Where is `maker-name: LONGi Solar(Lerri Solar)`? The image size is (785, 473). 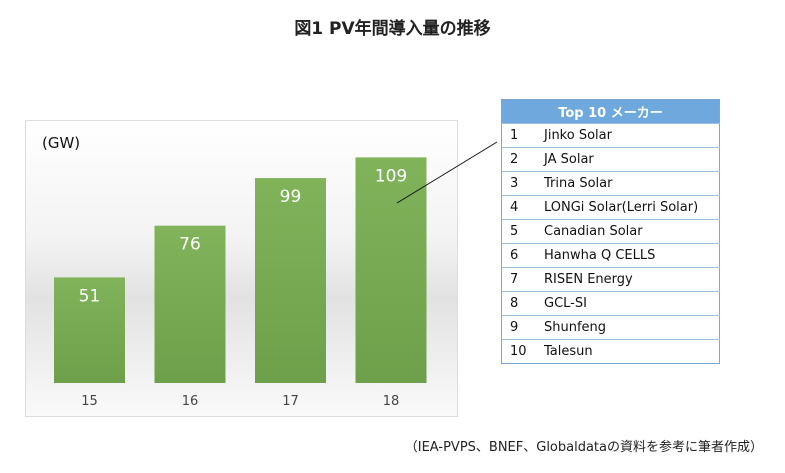
maker-name: LONGi Solar(Lerri Solar) is located at coordinates (632, 207).